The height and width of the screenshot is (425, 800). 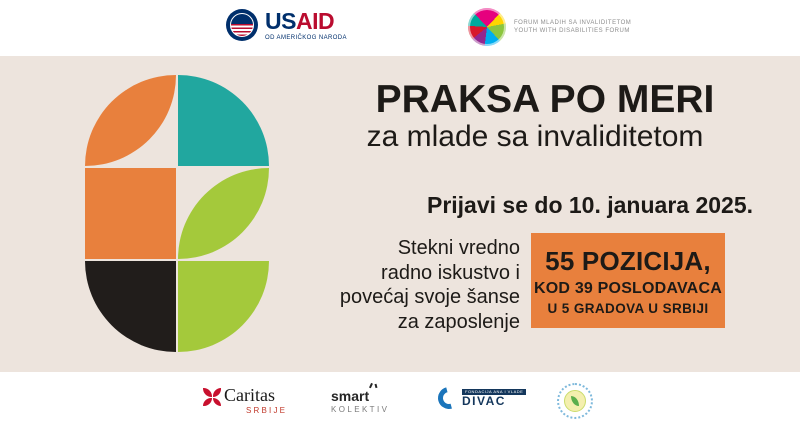 I want to click on fmi-line-english: YOUTH WITH DISABILITIES FORUM, so click(x=572, y=31).